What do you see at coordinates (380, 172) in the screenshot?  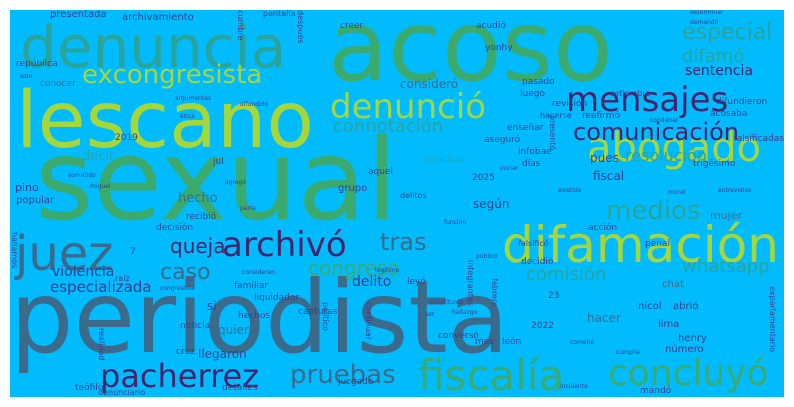 I see `word: aquel` at bounding box center [380, 172].